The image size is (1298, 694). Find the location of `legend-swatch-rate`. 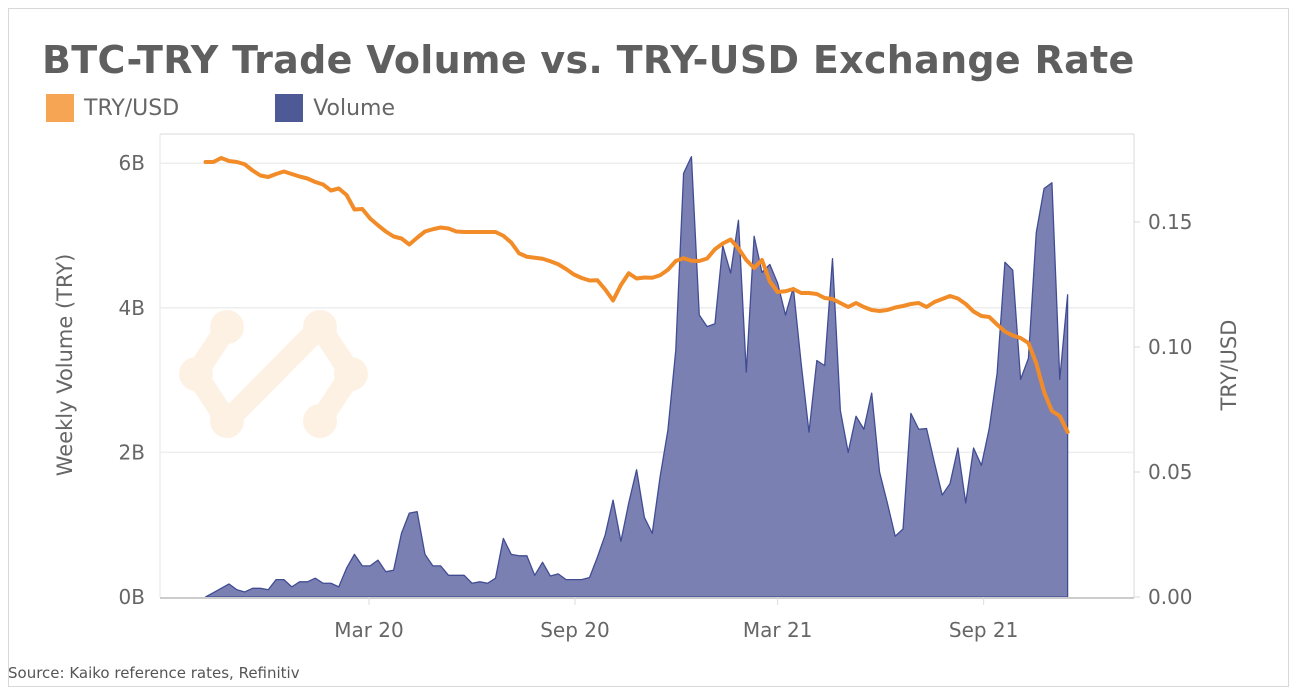

legend-swatch-rate is located at coordinates (60, 108).